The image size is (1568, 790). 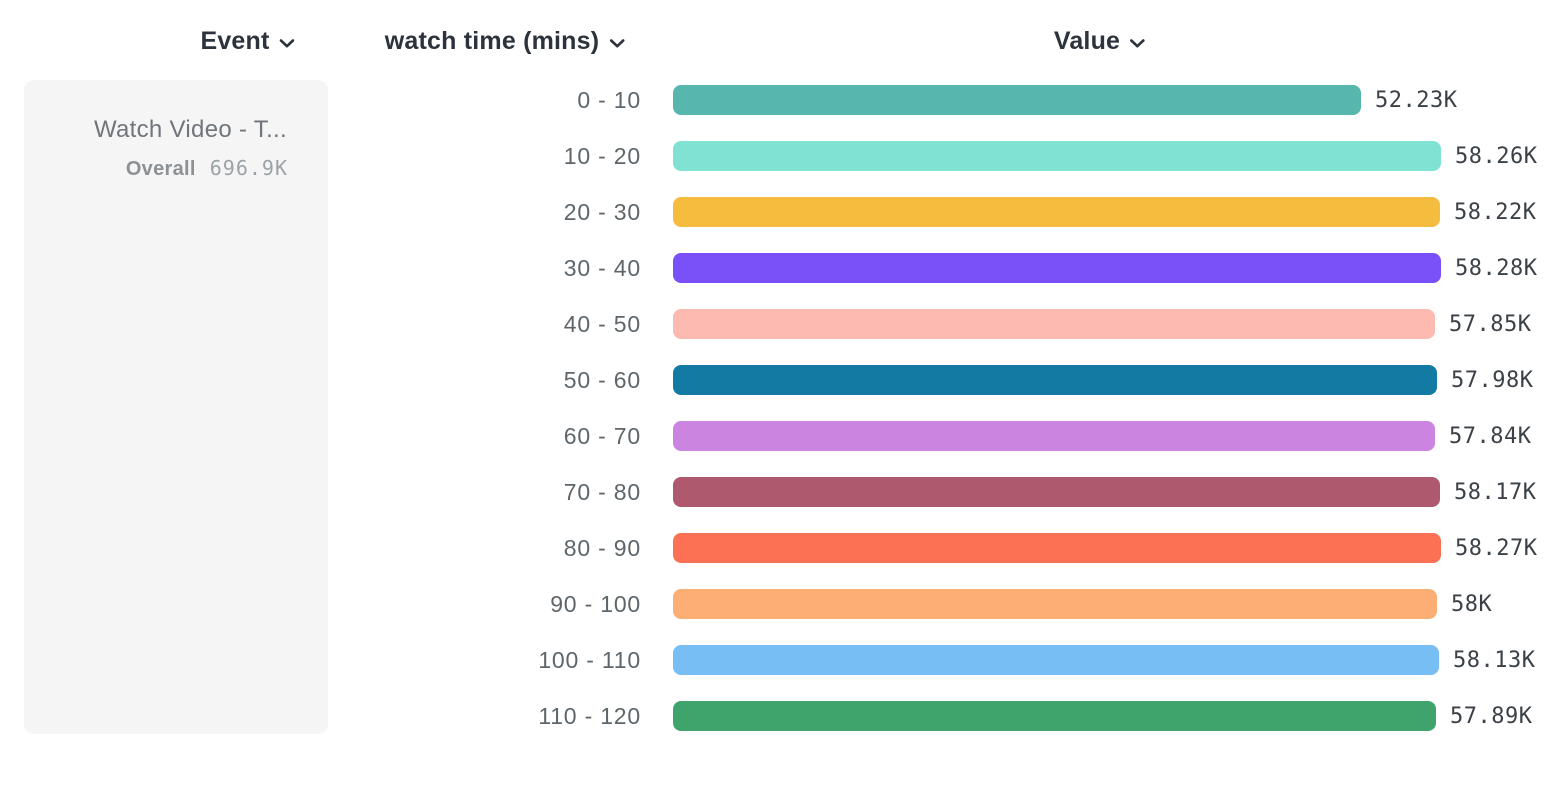 I want to click on overall-value: 696.9K, so click(x=248, y=168).